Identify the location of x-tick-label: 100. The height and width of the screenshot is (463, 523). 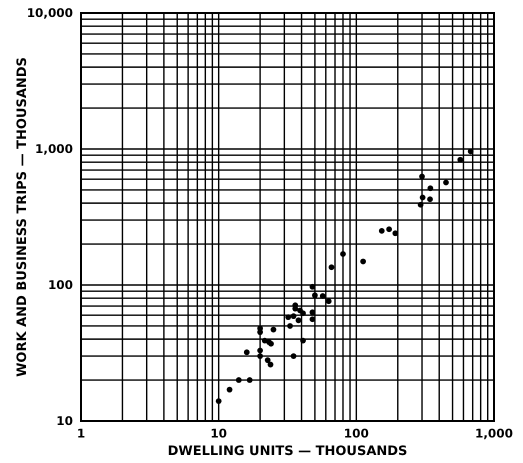
(356, 433).